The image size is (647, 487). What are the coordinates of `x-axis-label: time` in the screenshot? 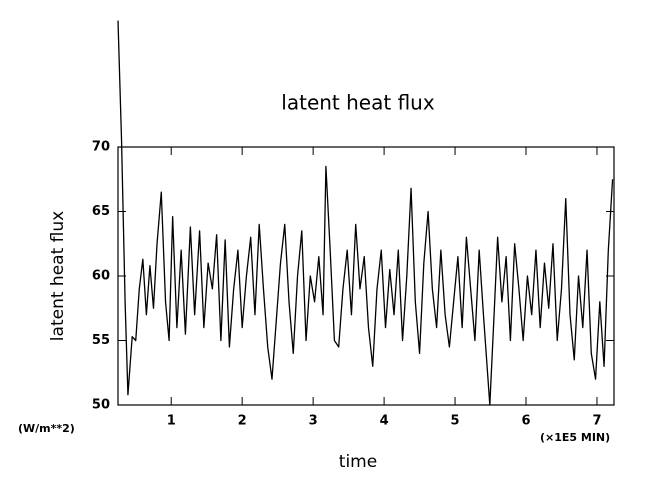 It's located at (358, 462).